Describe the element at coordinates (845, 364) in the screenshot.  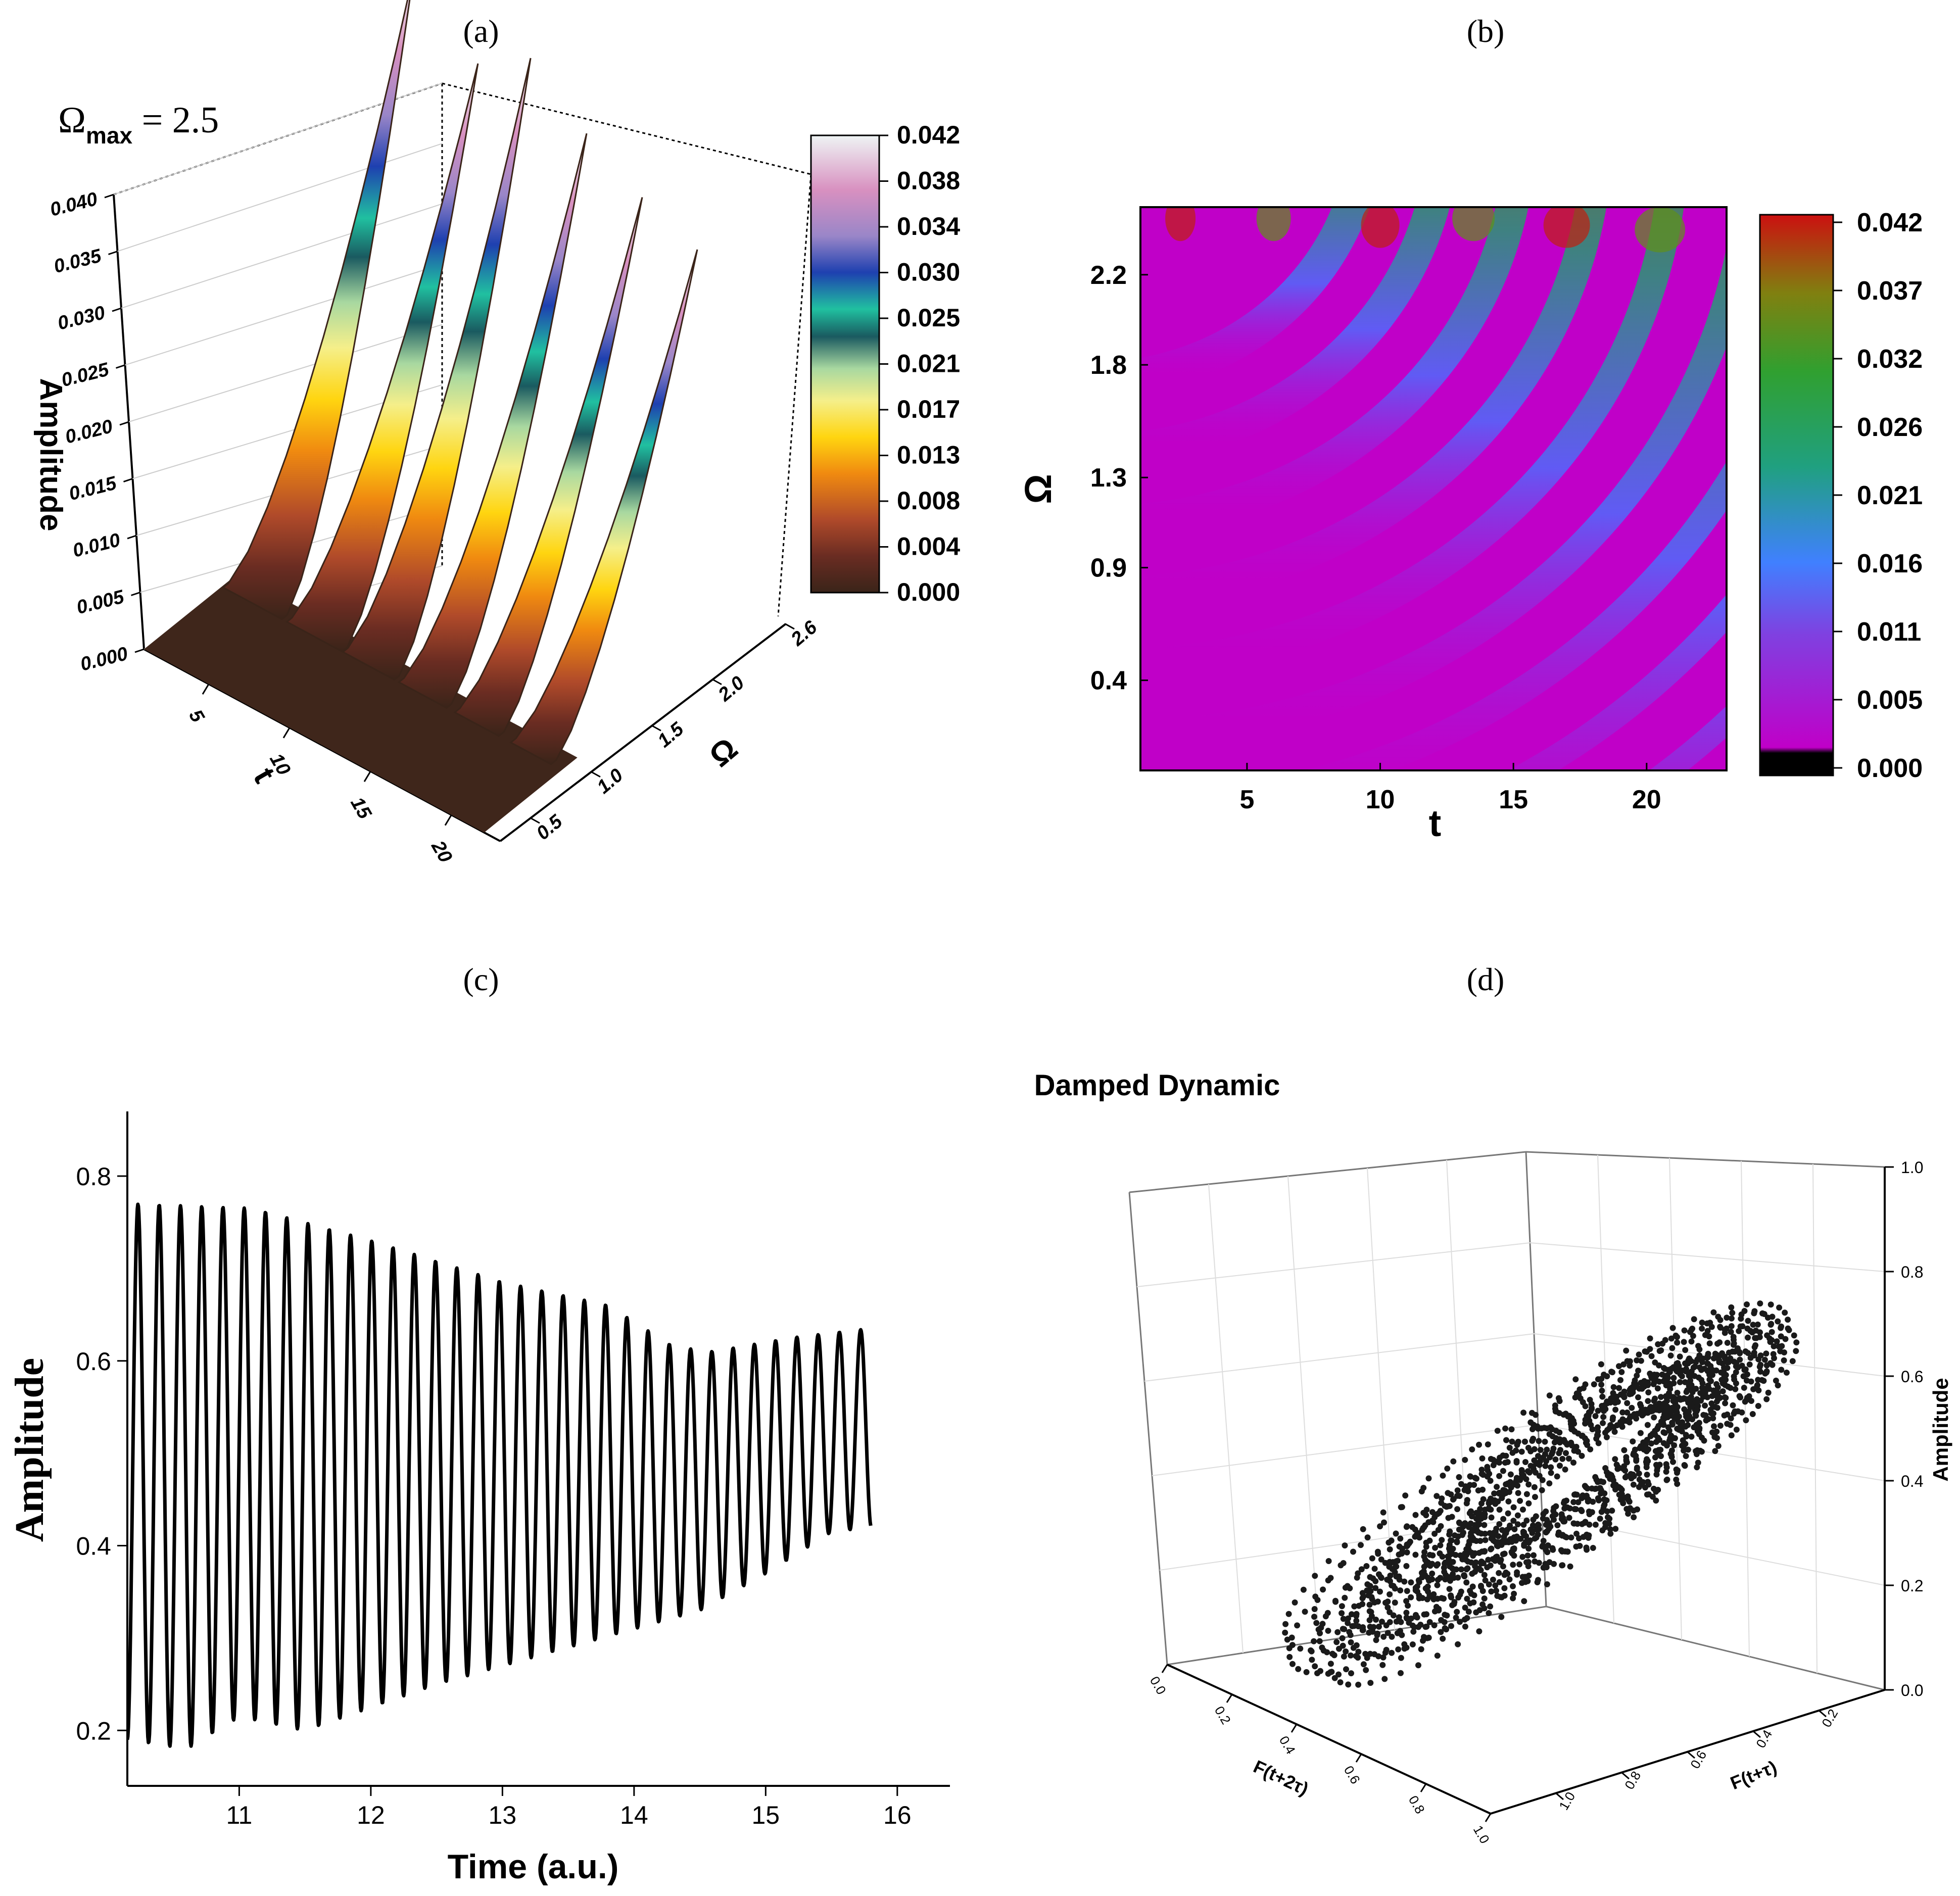
I see `a-colorbar` at that location.